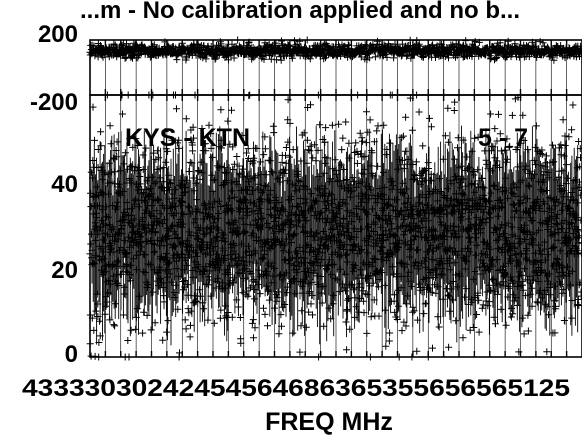 The height and width of the screenshot is (438, 582). I want to click on x-tick-labels: 43333030242454564686365355656565125, so click(296, 388).